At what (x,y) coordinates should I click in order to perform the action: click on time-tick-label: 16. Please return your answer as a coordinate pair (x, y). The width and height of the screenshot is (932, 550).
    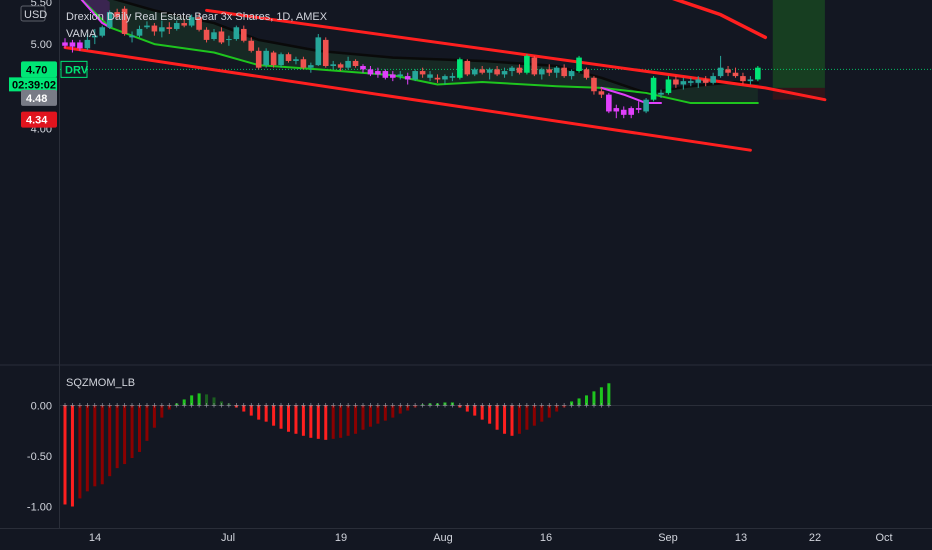
    Looking at the image, I should click on (546, 538).